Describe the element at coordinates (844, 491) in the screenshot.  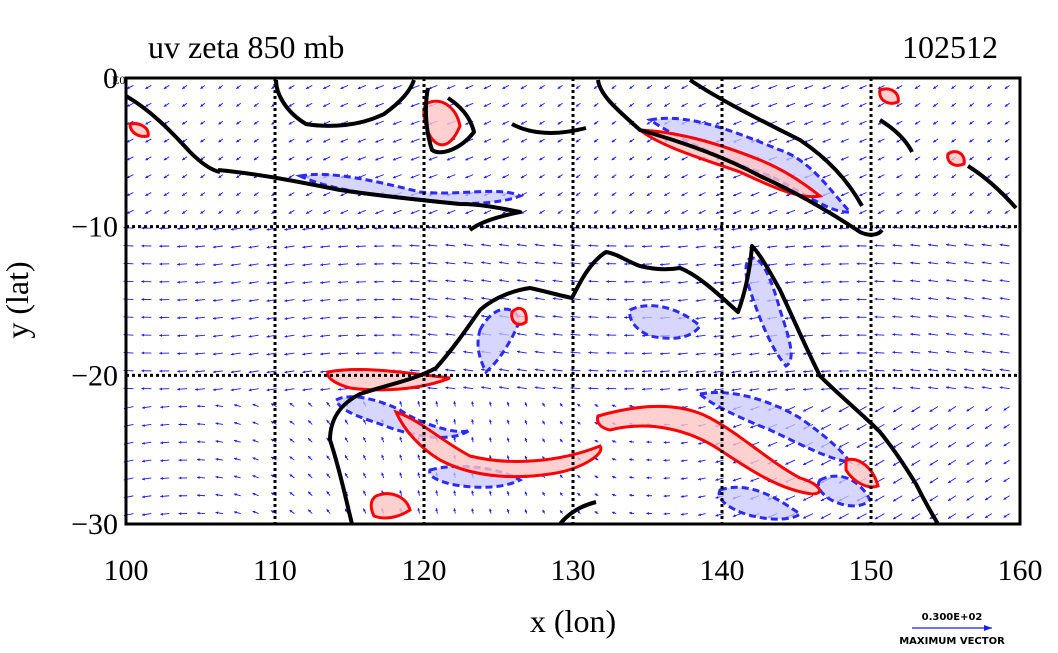
I see `neg-contour-east` at that location.